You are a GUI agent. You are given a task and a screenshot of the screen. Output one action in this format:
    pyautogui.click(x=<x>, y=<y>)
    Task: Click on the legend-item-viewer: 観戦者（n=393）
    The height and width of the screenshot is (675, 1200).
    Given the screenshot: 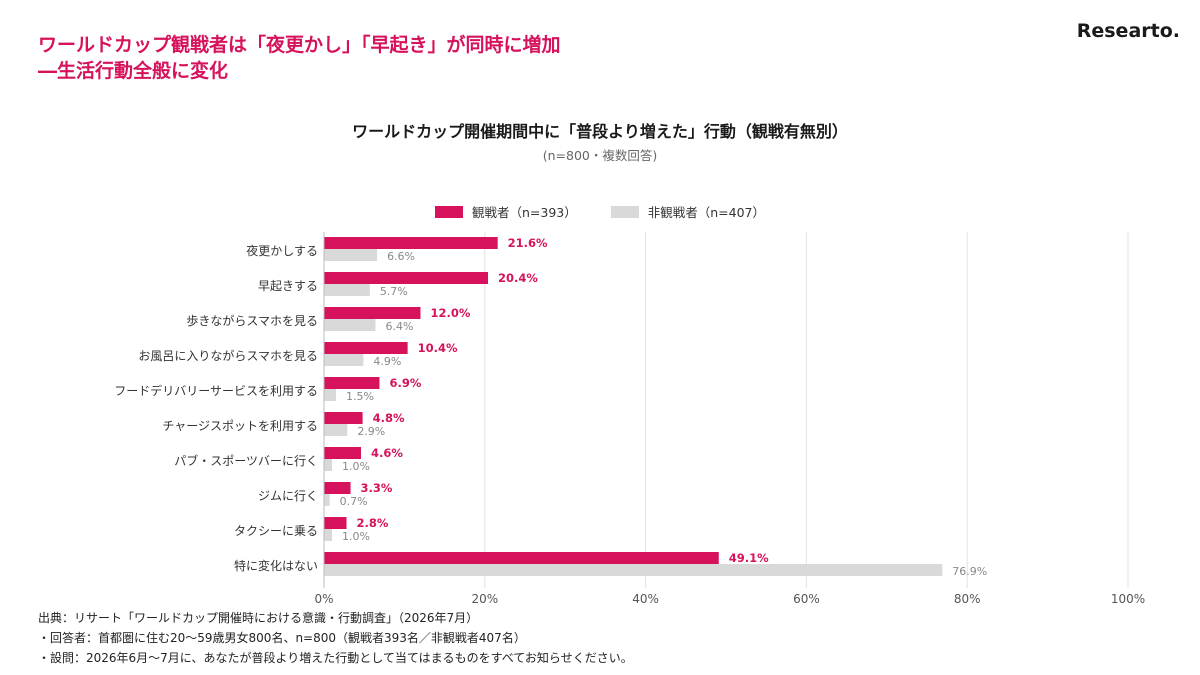 What is the action you would take?
    pyautogui.click(x=505, y=211)
    